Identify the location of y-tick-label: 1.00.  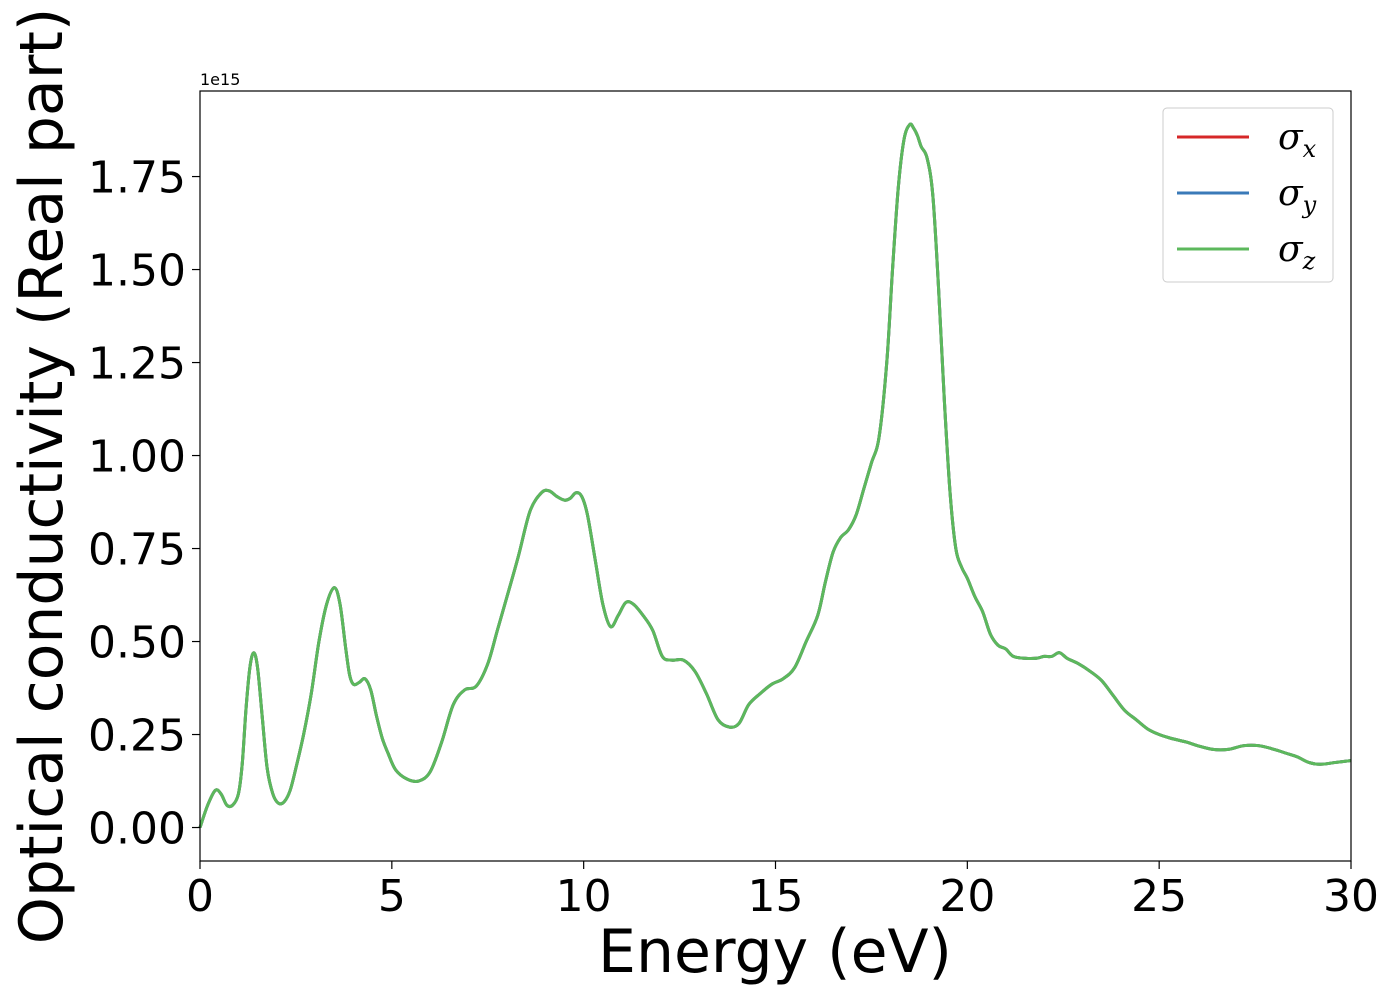
(137, 457).